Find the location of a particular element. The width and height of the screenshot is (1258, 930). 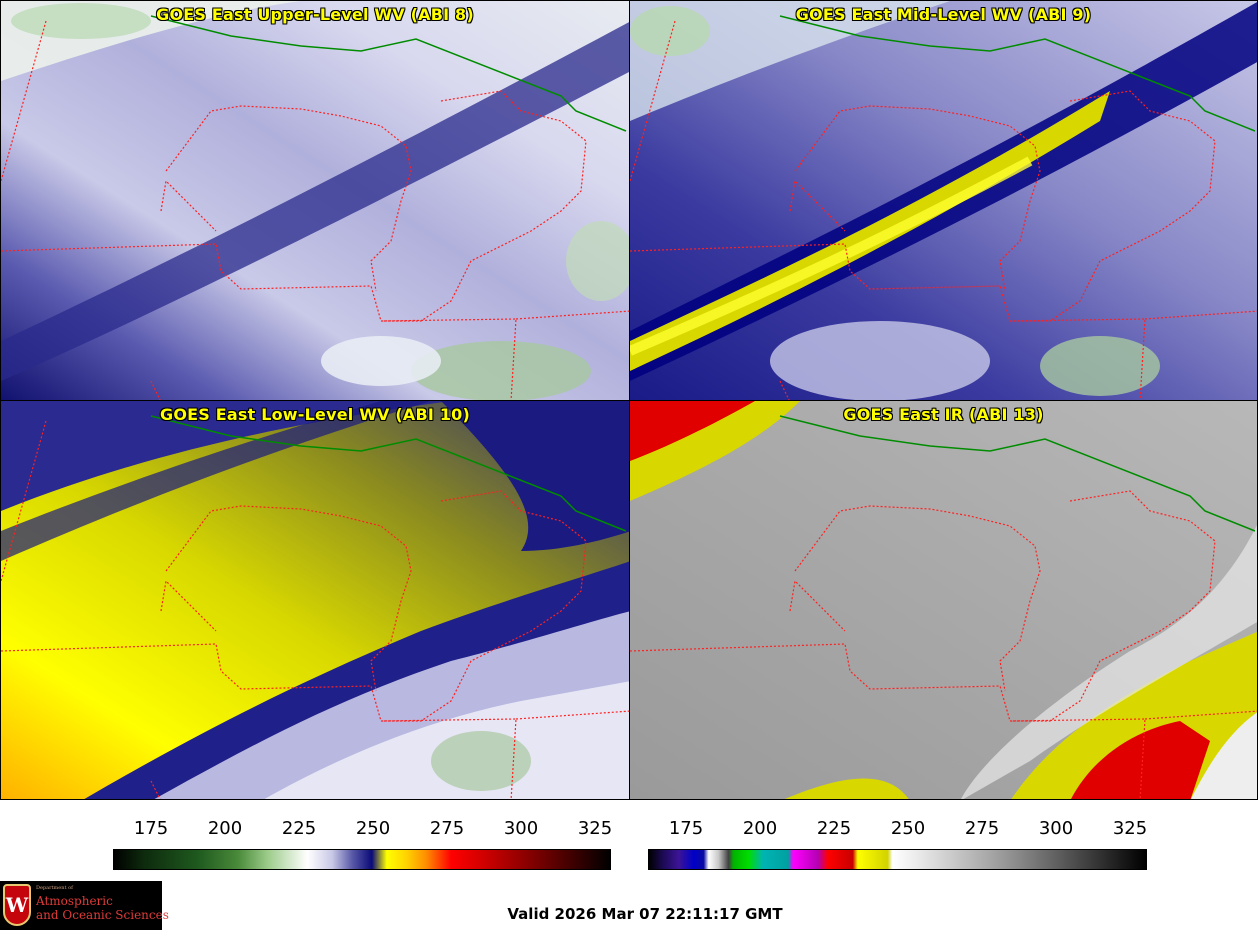

ir-tick-label: 250 is located at coordinates (908, 828).